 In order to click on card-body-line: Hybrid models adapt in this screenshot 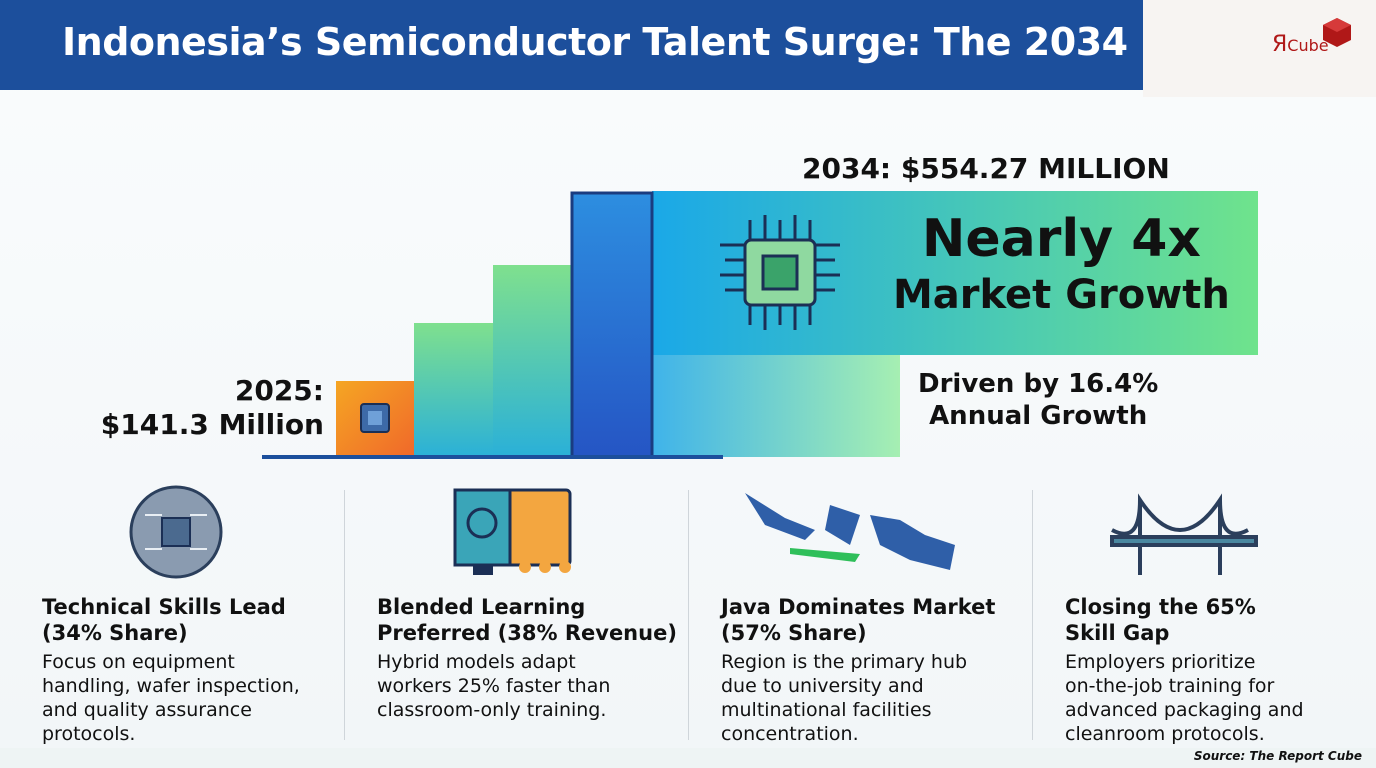, I will do `click(476, 662)`.